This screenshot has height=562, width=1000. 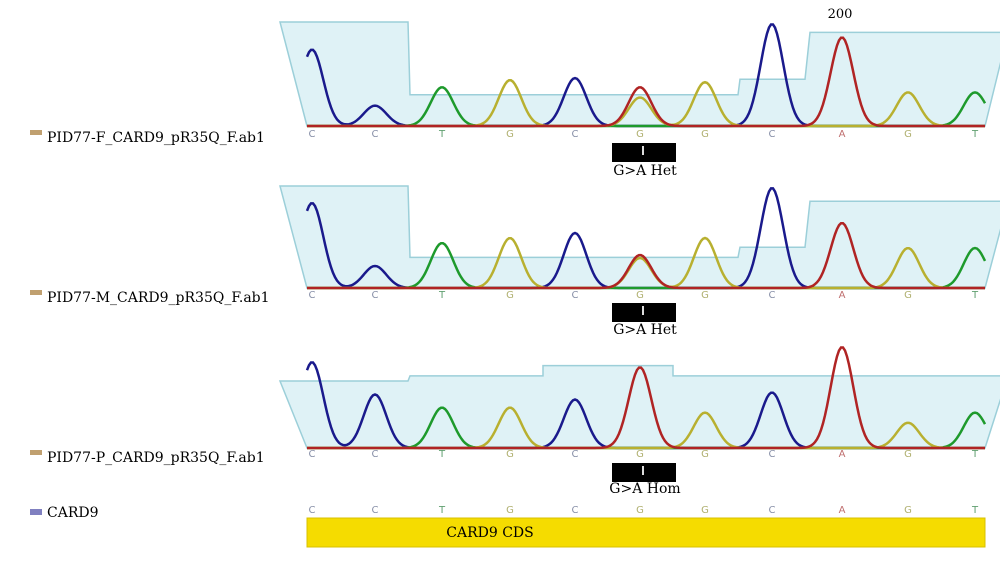 I want to click on track-label: PID77-M_CARD9_pR35Q_F.ab1, so click(x=158, y=298).